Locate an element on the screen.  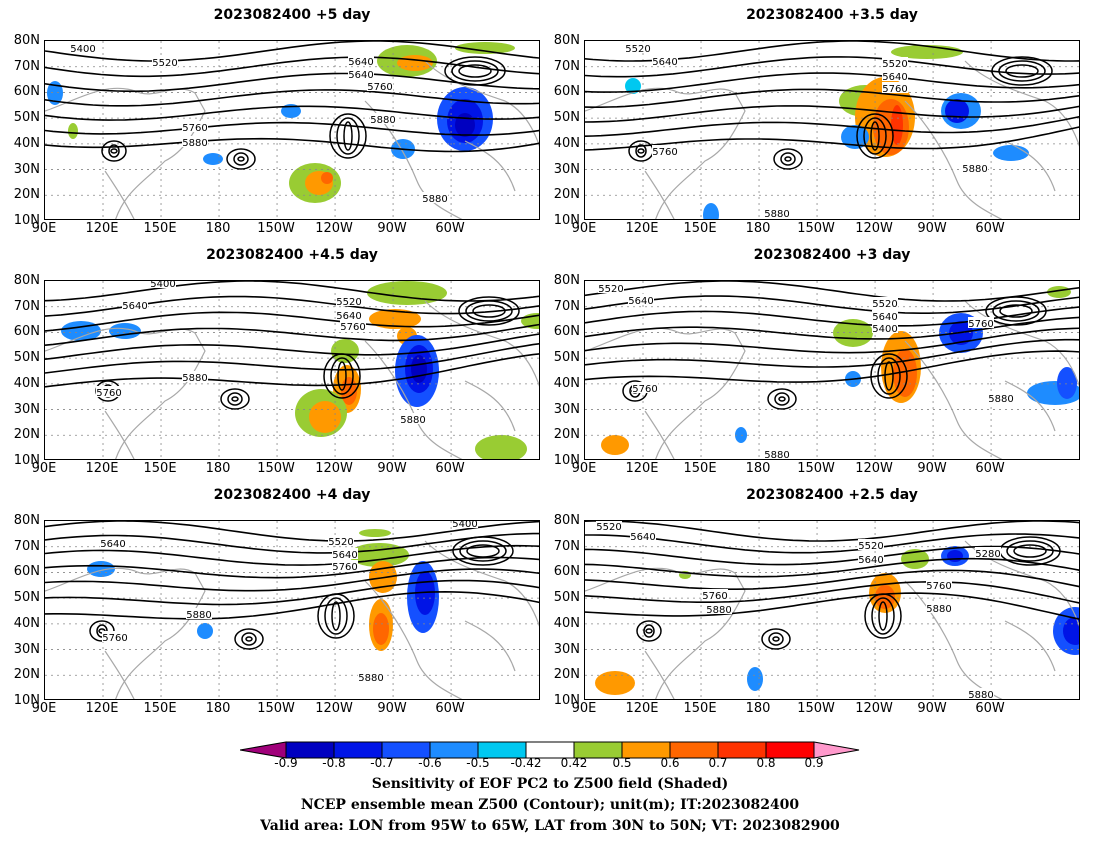
colorbar-graphic is located at coordinates (549, 750).